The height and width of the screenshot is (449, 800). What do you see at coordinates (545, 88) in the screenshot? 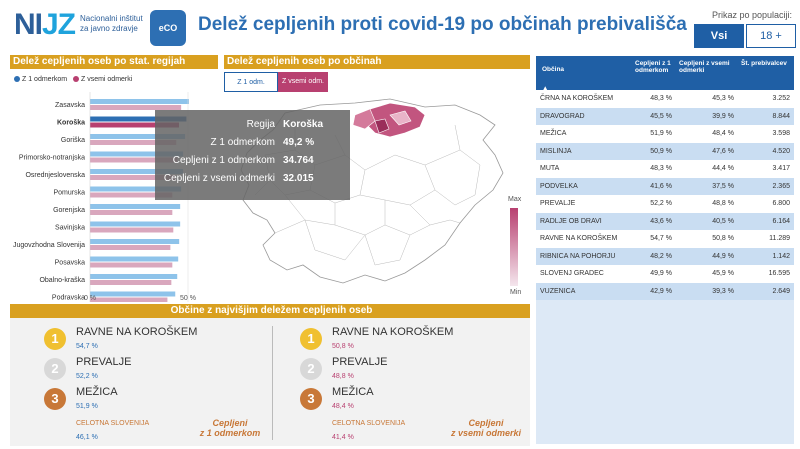
I see `sort-ascending-icon: ▲` at bounding box center [545, 88].